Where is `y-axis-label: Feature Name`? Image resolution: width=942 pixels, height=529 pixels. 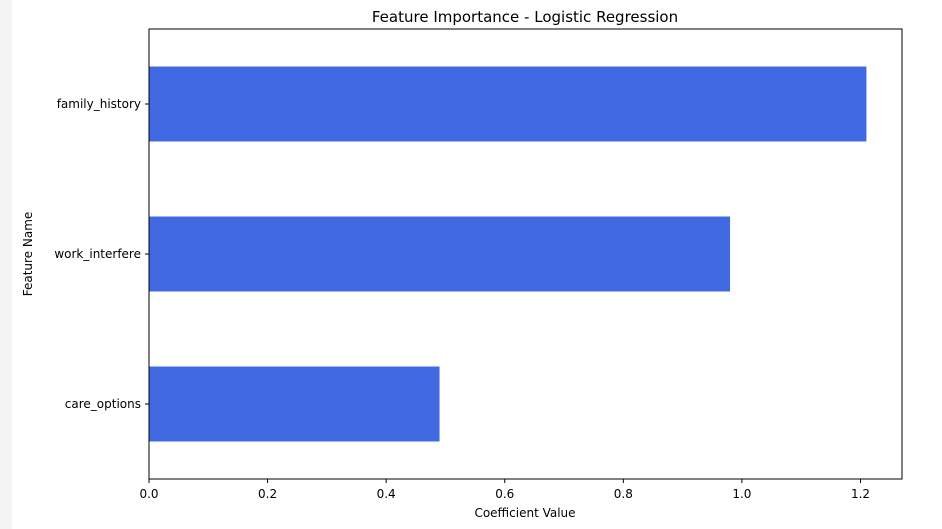
y-axis-label: Feature Name is located at coordinates (28, 254).